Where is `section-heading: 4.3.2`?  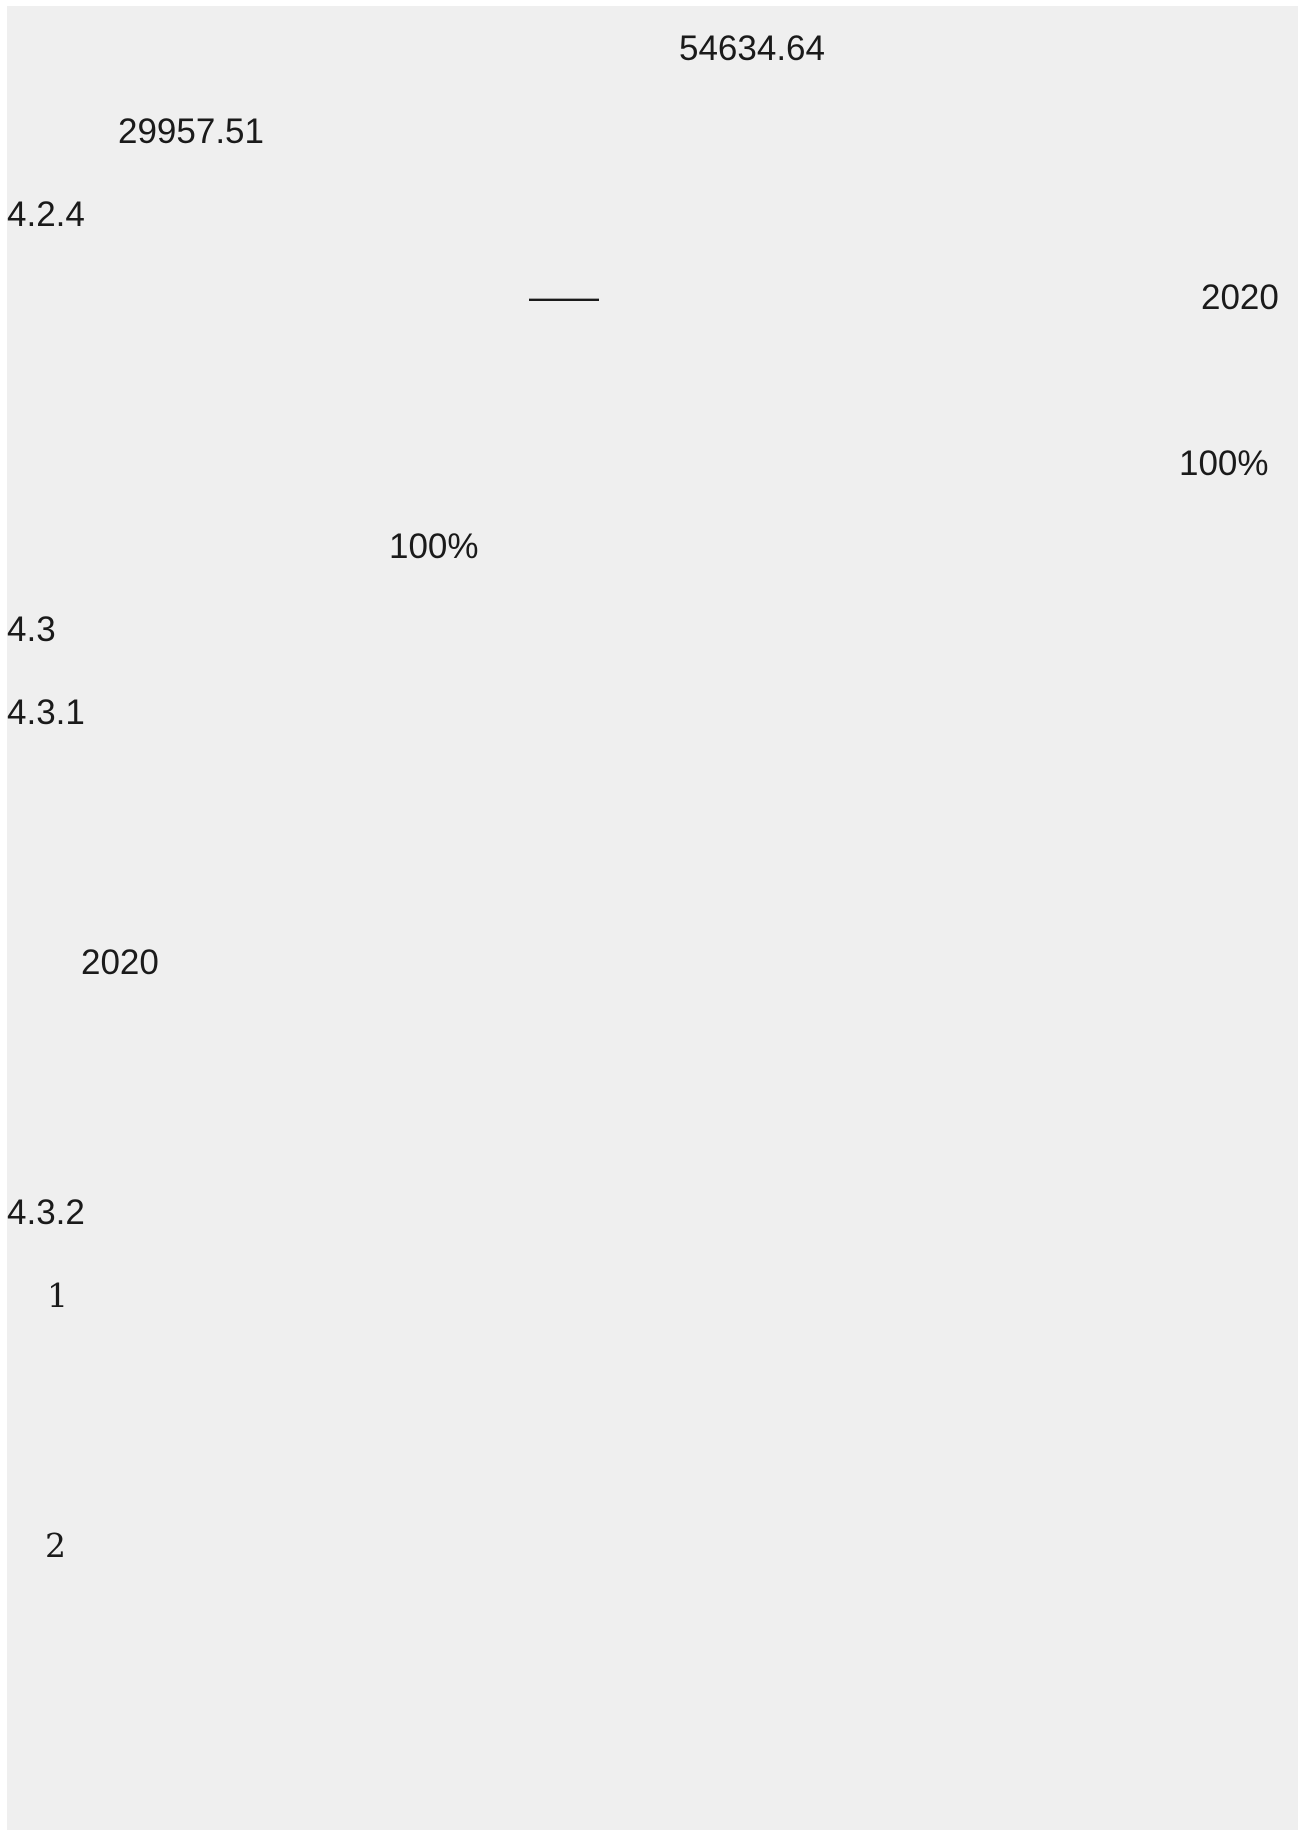 section-heading: 4.3.2 is located at coordinates (46, 1212).